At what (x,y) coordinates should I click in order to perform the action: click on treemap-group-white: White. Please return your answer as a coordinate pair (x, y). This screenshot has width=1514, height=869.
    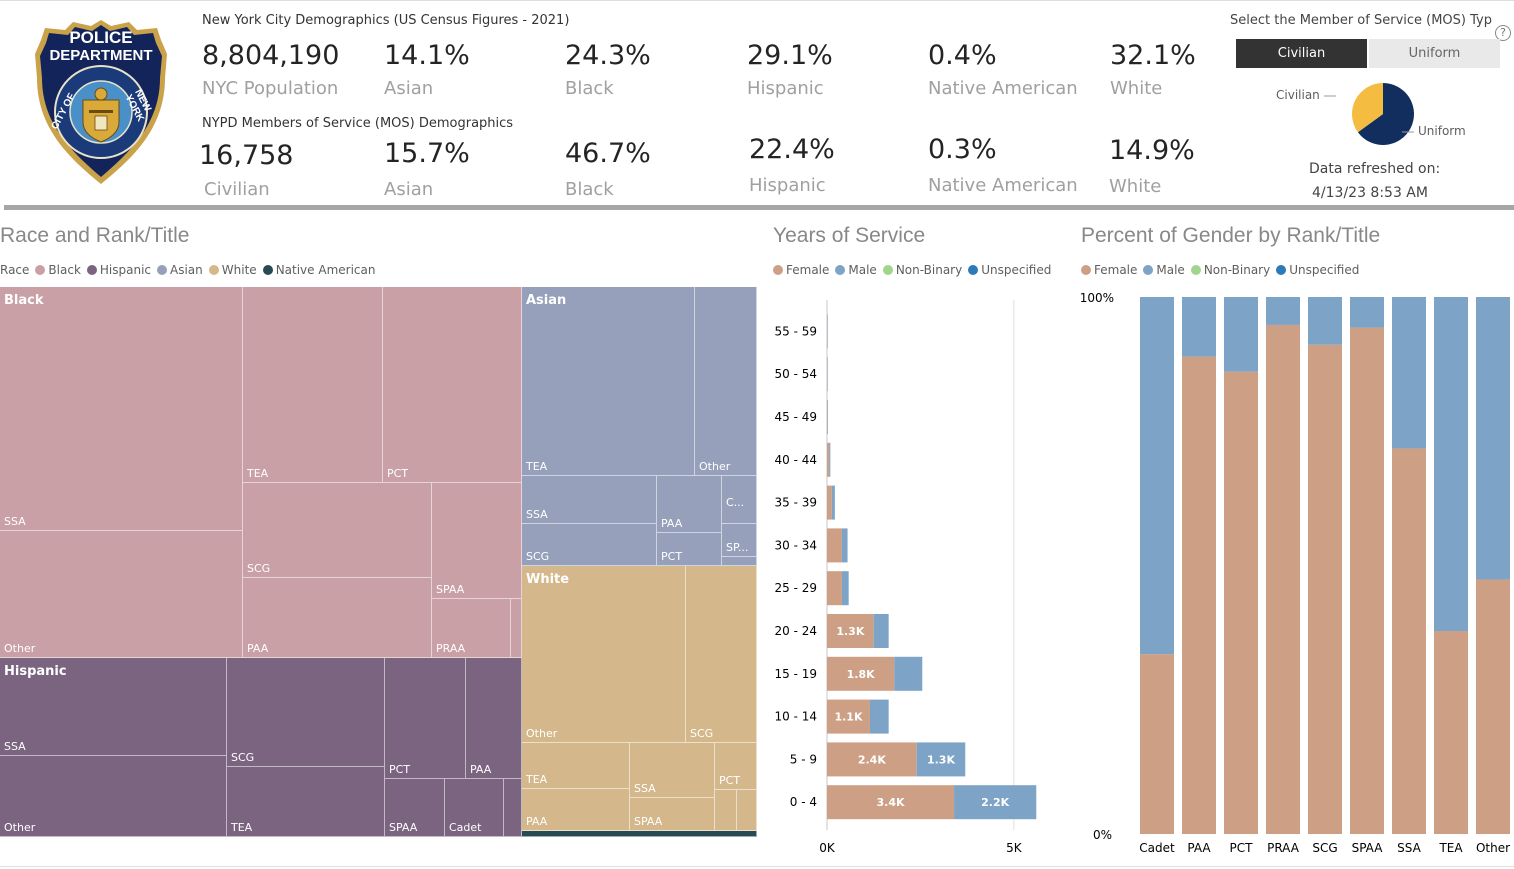
    Looking at the image, I should click on (548, 579).